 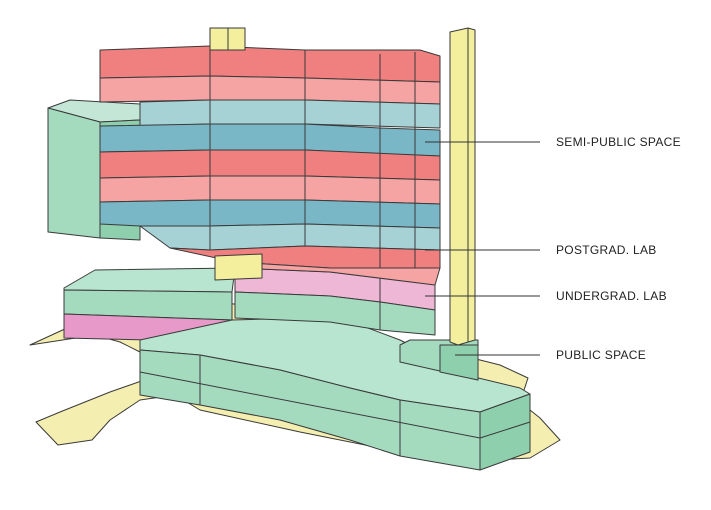 I want to click on label-public-space: PUBLIC SPACE, so click(x=601, y=355).